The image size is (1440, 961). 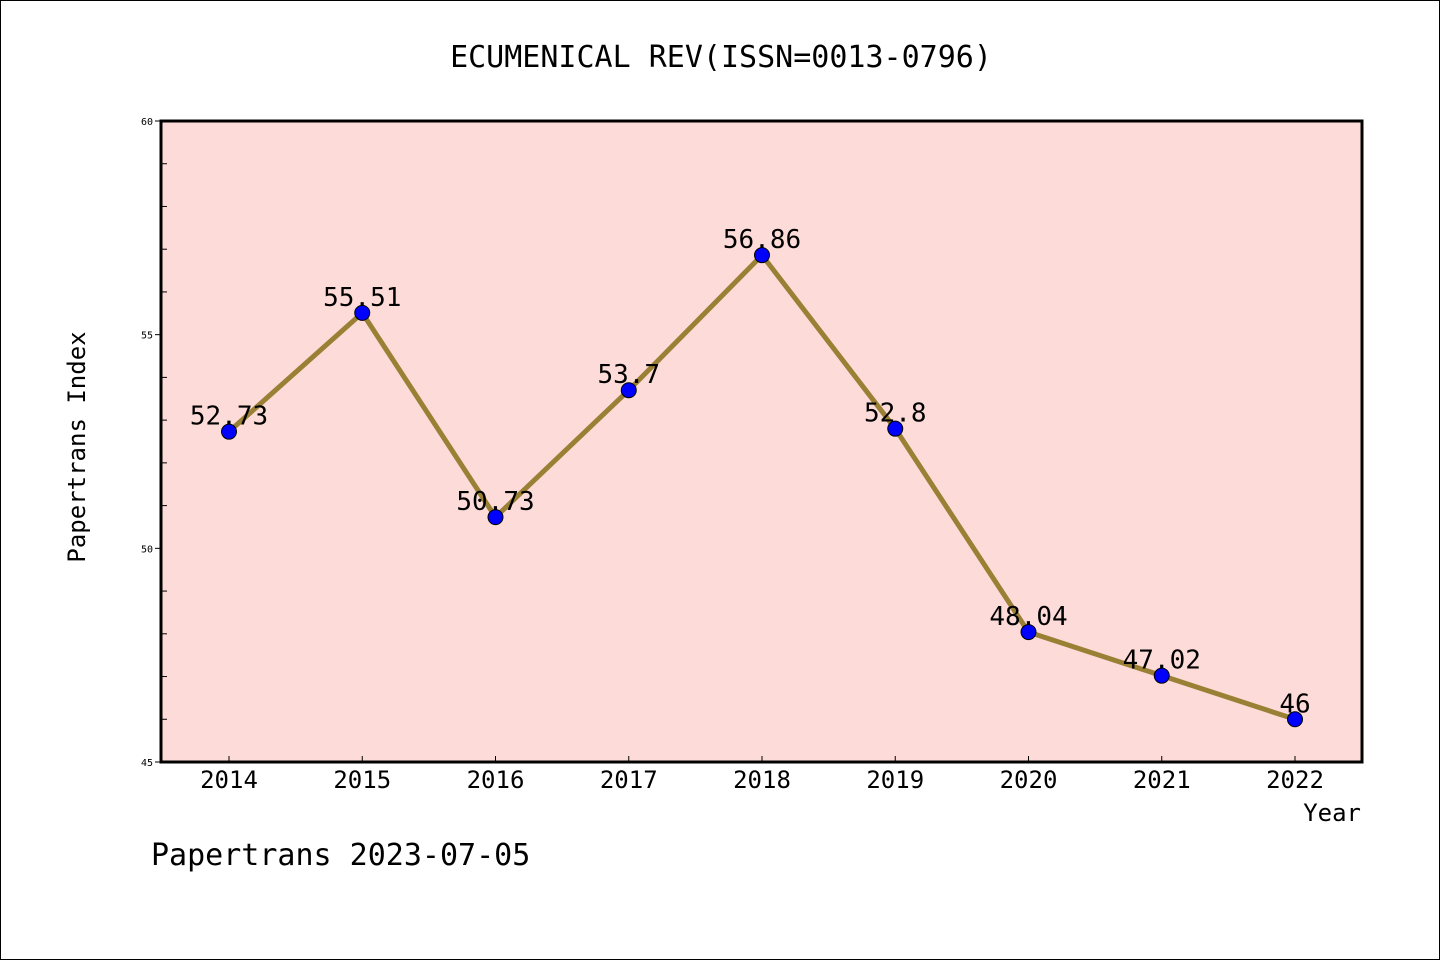 What do you see at coordinates (340, 855) in the screenshot?
I see `footer-text: Papertrans 2023-07-05` at bounding box center [340, 855].